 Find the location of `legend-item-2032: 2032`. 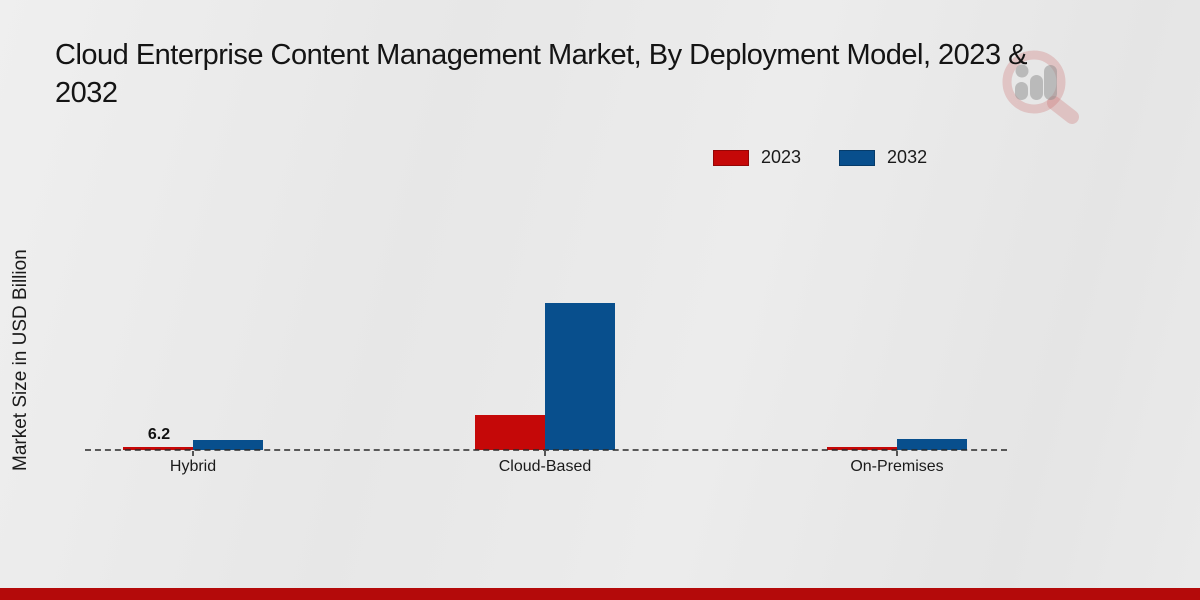

legend-item-2032: 2032 is located at coordinates (883, 157).